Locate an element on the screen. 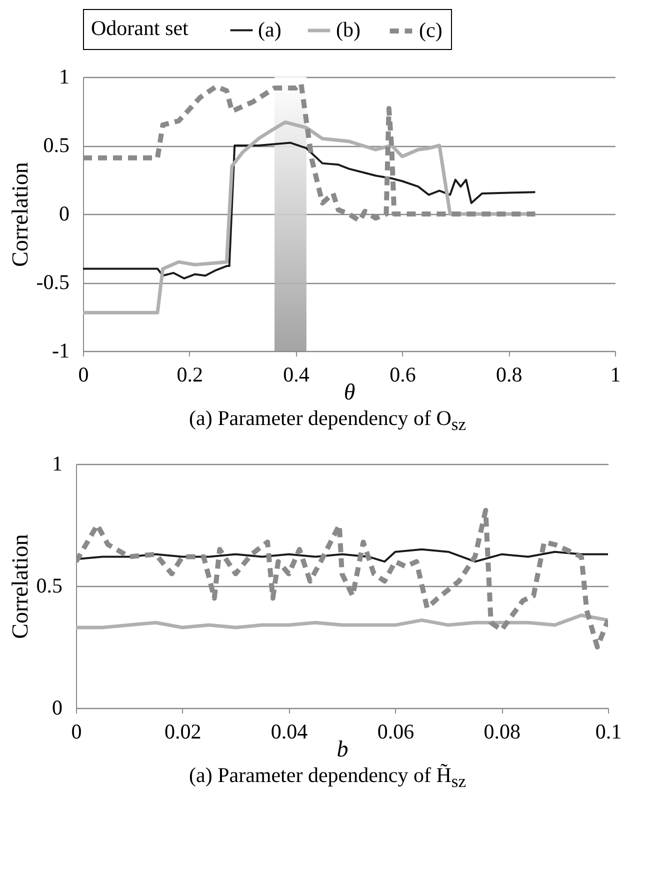  x-tick-label: 0.2 is located at coordinates (190, 374).